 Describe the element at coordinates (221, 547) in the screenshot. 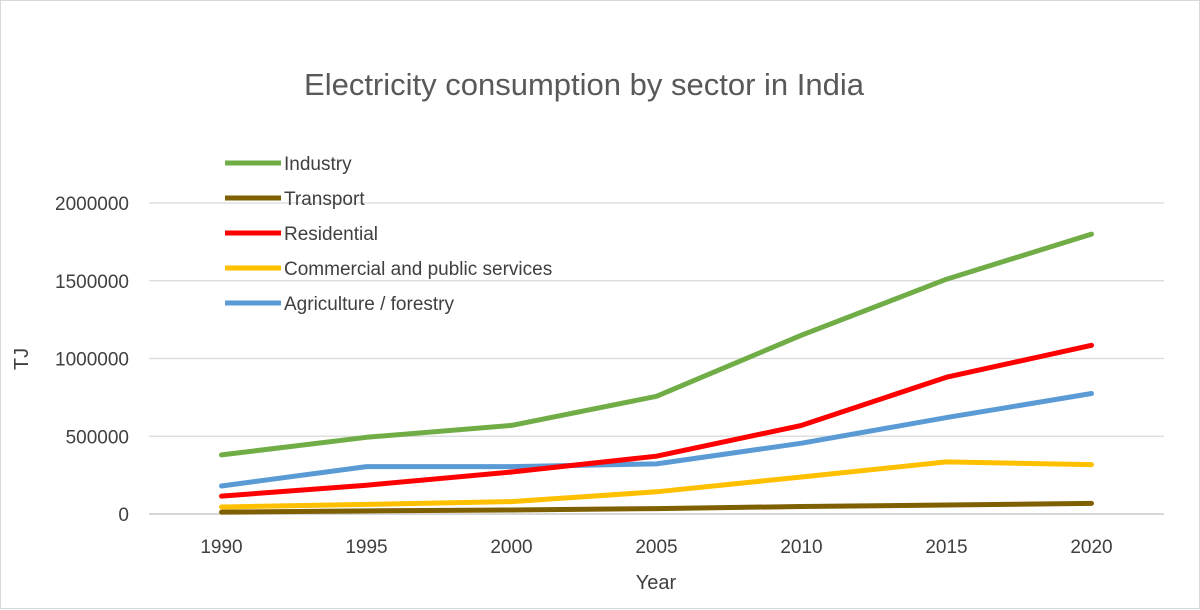

I see `x-tick-label: 1990` at that location.